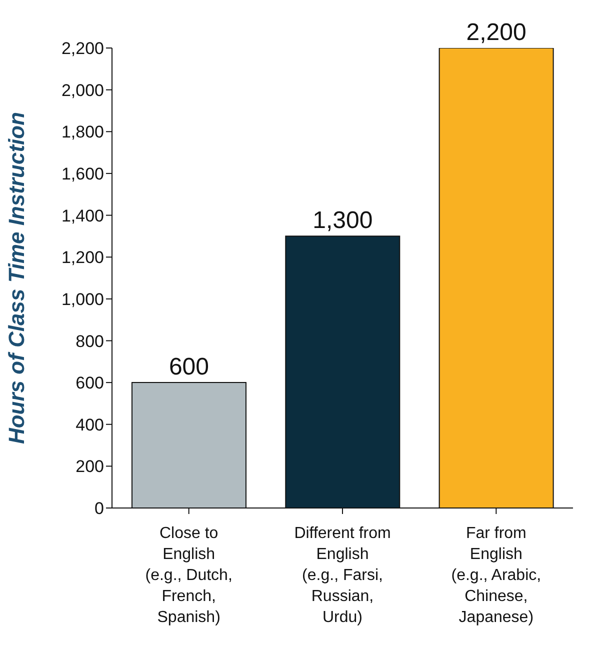 This screenshot has height=648, width=589. I want to click on y-tick-label: 1,400, so click(82, 216).